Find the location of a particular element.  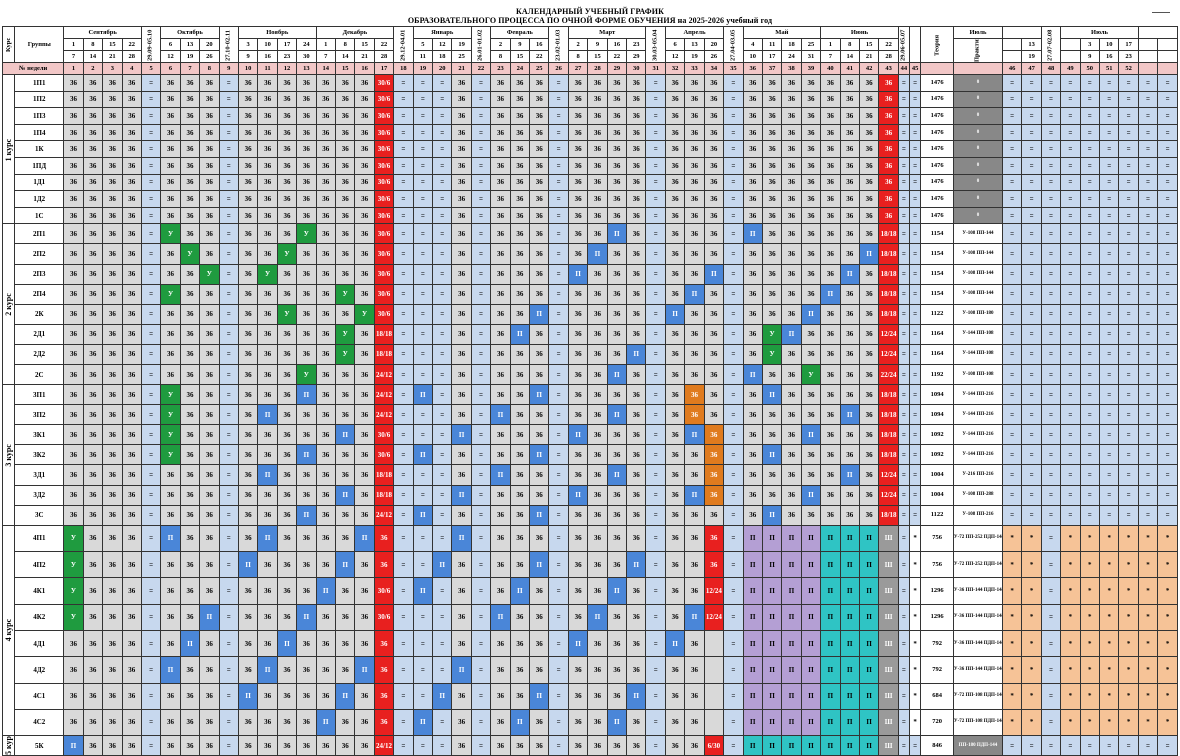

week-cell: 18/18 is located at coordinates (384, 495).